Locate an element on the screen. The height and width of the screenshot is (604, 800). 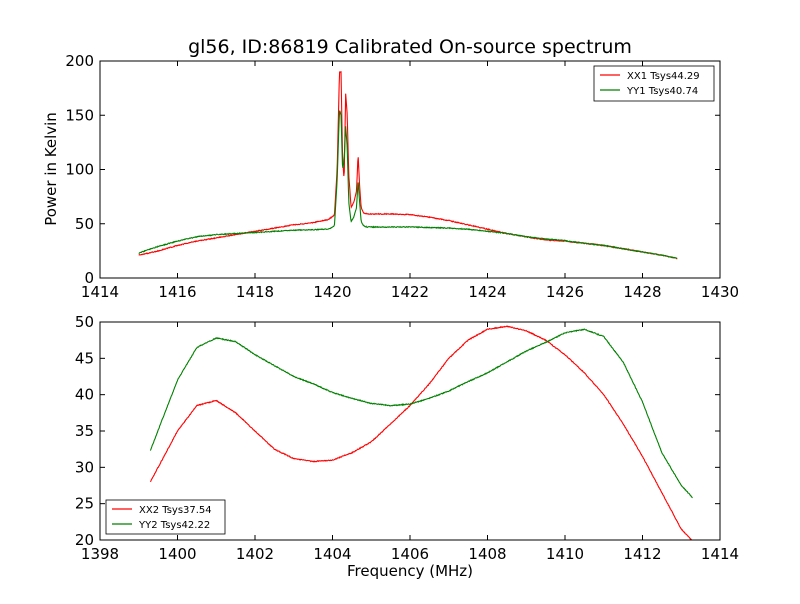
x-tick-label: 1426 is located at coordinates (565, 292).